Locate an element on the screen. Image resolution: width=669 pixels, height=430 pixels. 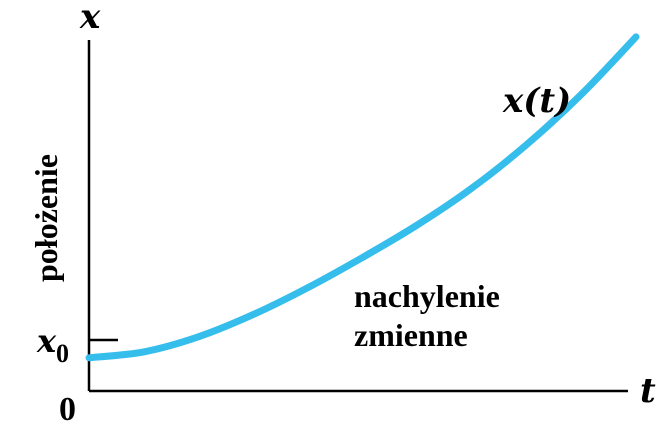
x0-subscript: 0 is located at coordinates (62, 353).